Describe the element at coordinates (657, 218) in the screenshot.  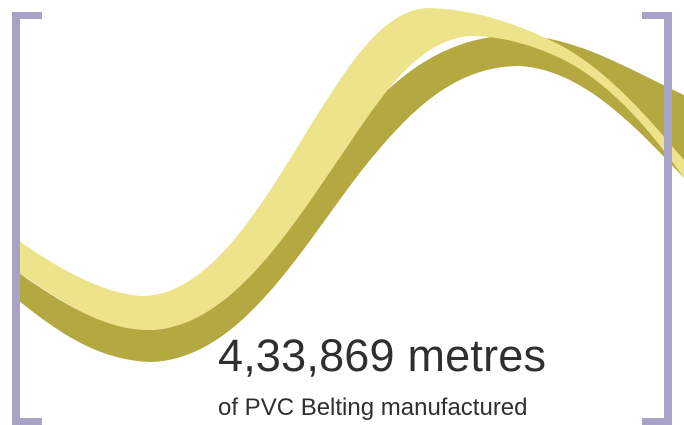
I see `right-bracket` at that location.